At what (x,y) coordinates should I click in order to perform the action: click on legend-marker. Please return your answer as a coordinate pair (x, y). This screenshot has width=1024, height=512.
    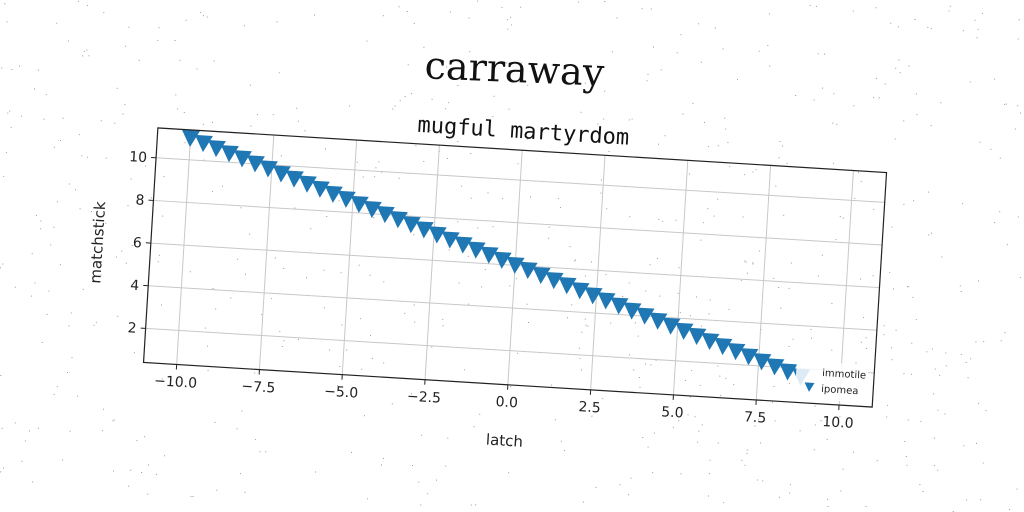
    Looking at the image, I should click on (809, 387).